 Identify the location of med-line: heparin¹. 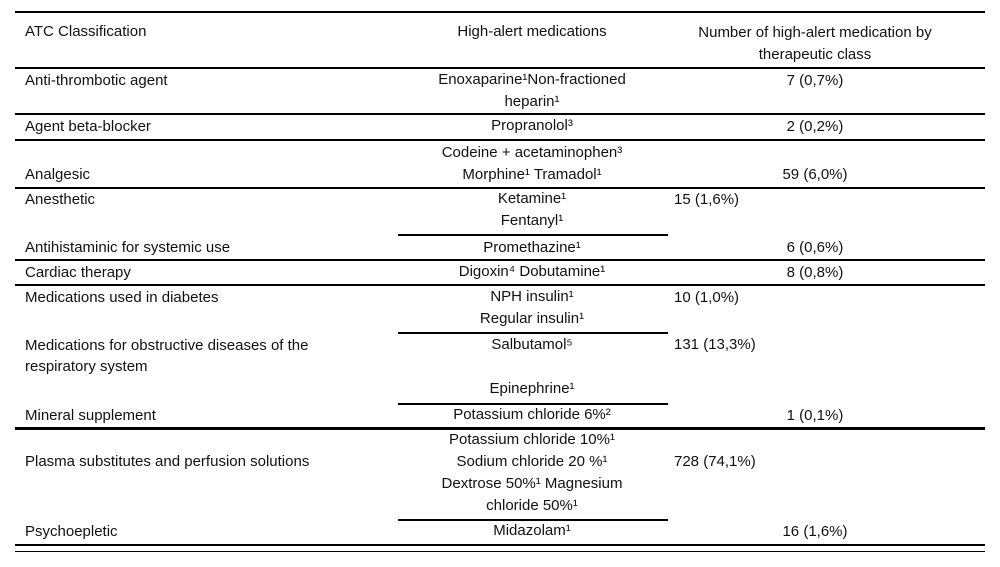
(532, 101).